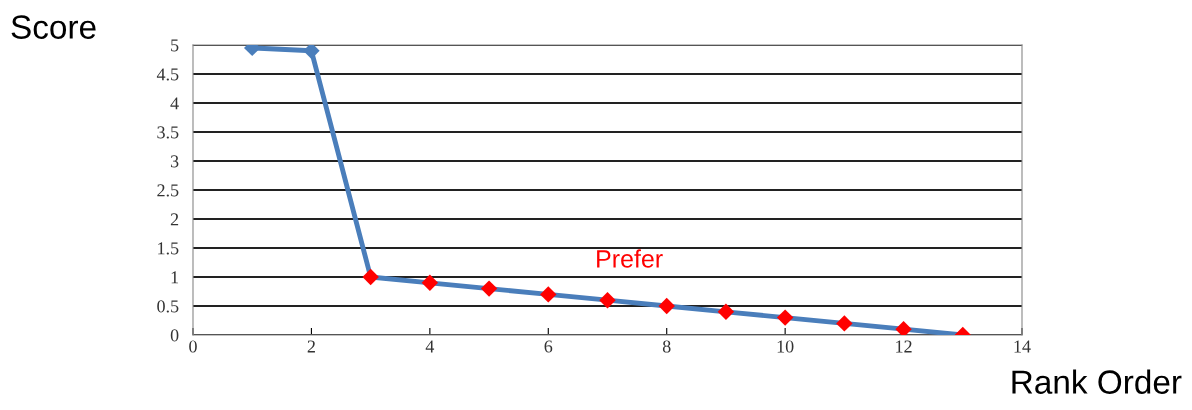  What do you see at coordinates (174, 335) in the screenshot?
I see `y-tick-label: 0` at bounding box center [174, 335].